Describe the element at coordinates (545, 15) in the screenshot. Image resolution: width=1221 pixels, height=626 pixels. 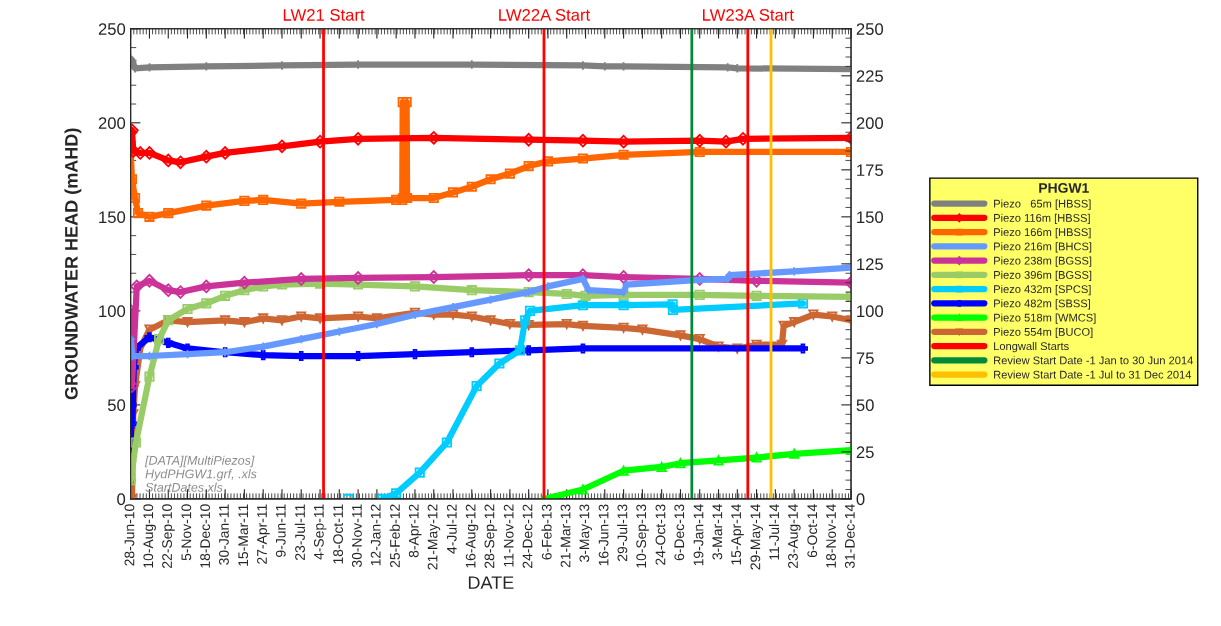
I see `ref-line-label: LW22A Start` at that location.